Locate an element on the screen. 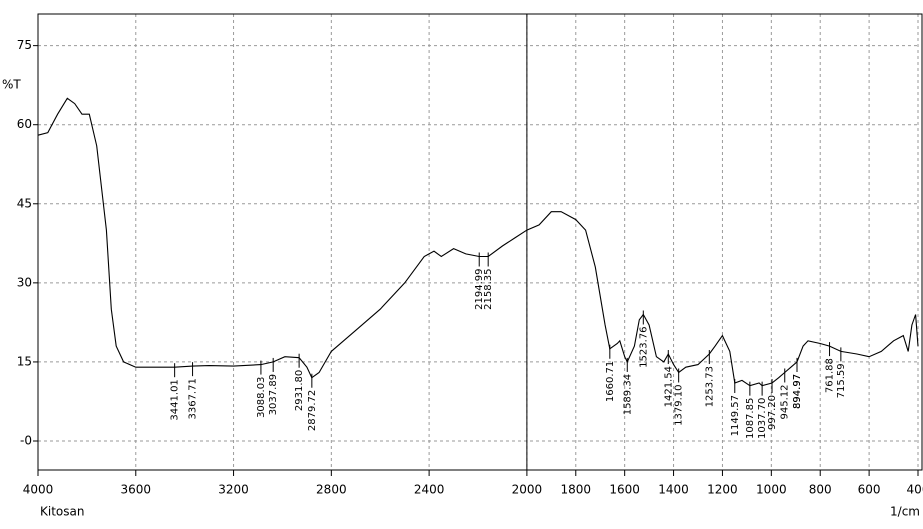 This screenshot has height=529, width=923. y-tick-label: 60 is located at coordinates (24, 124).